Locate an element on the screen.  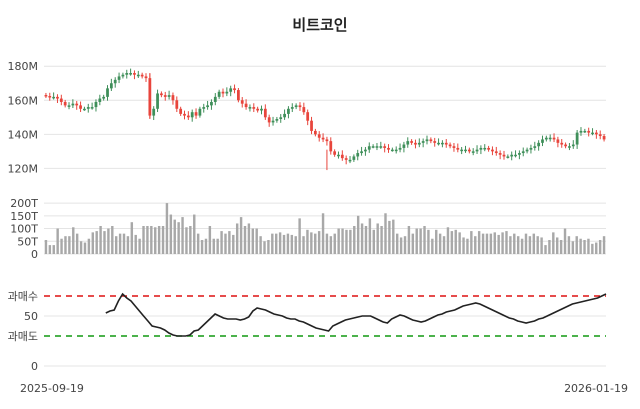
rsi-line is located at coordinates (356, 314).